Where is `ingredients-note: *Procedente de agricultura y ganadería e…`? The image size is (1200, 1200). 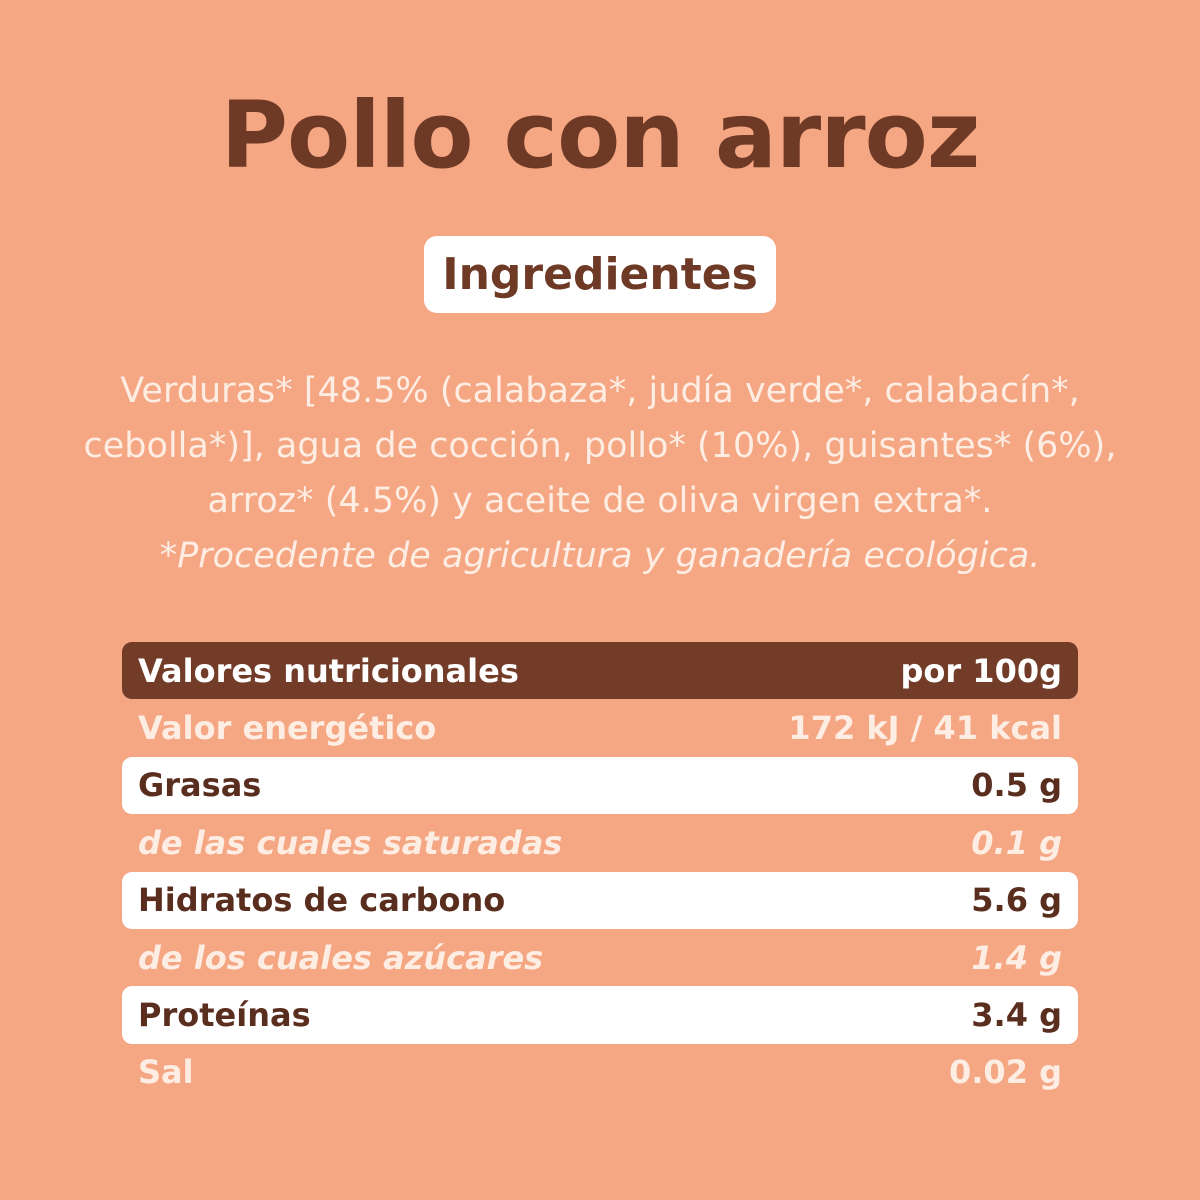 ingredients-note: *Procedente de agricultura y ganadería e… is located at coordinates (600, 556).